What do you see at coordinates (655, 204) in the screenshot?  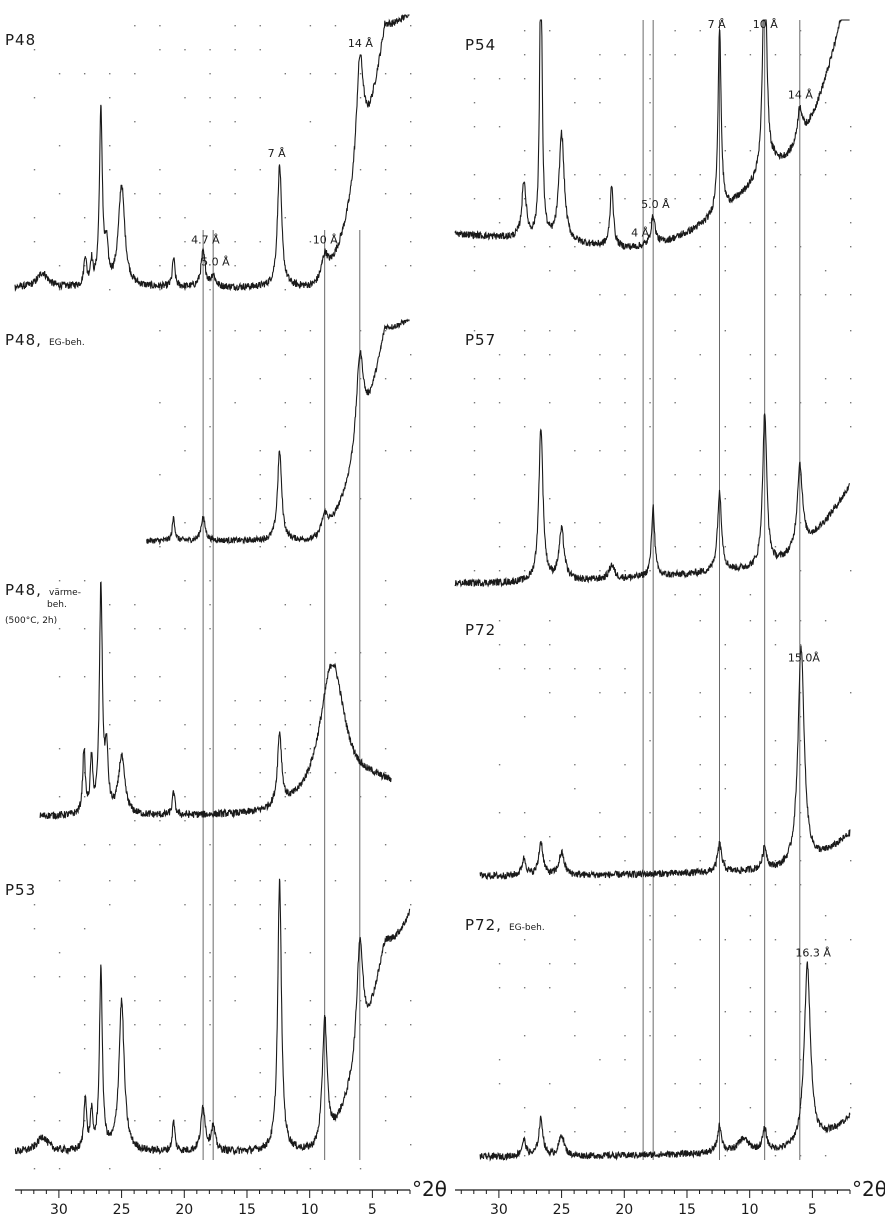 I see `peak-annotation: 5.0 Å` at bounding box center [655, 204].